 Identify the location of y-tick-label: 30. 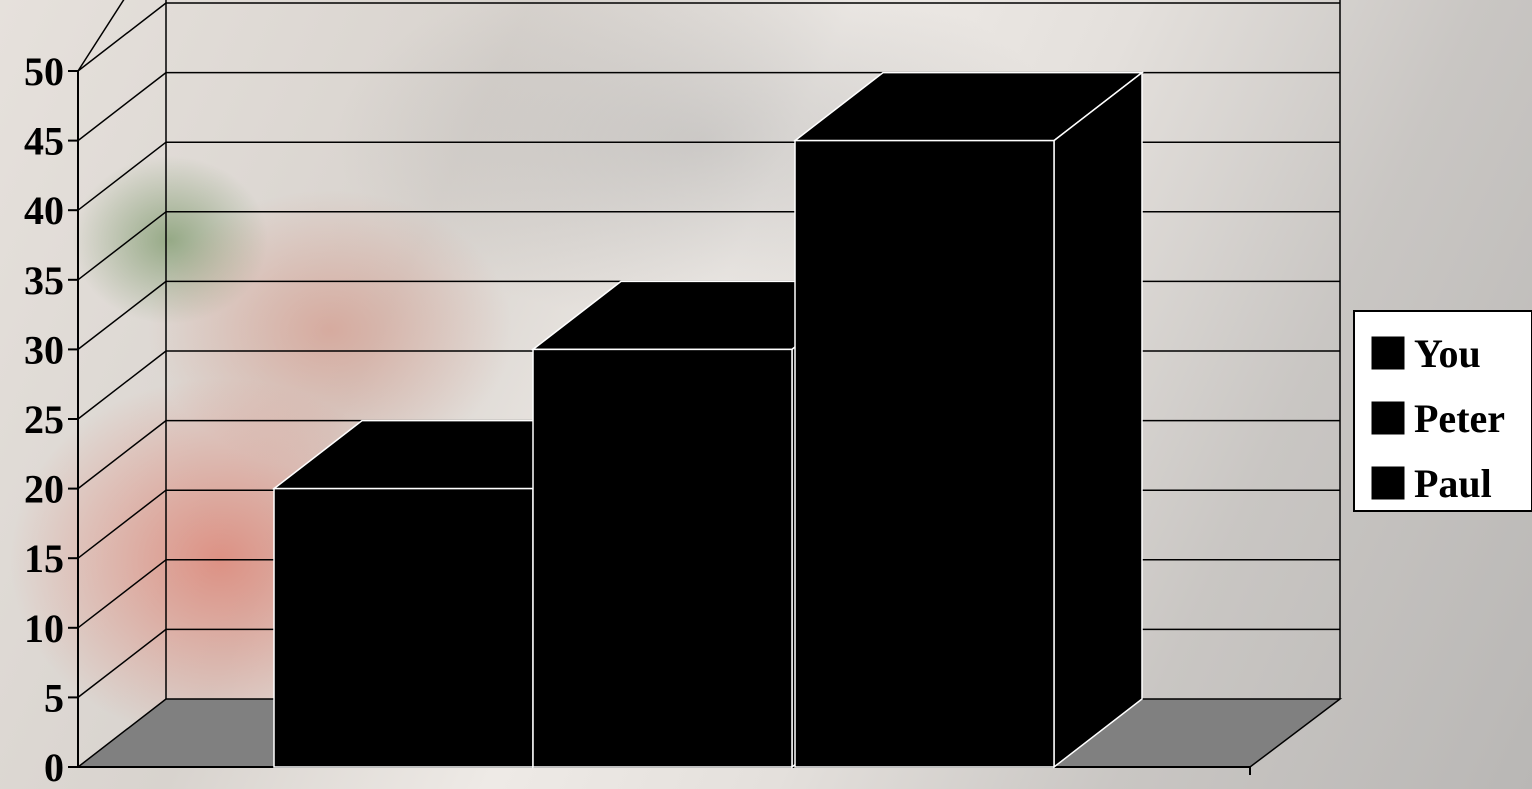
(44, 349).